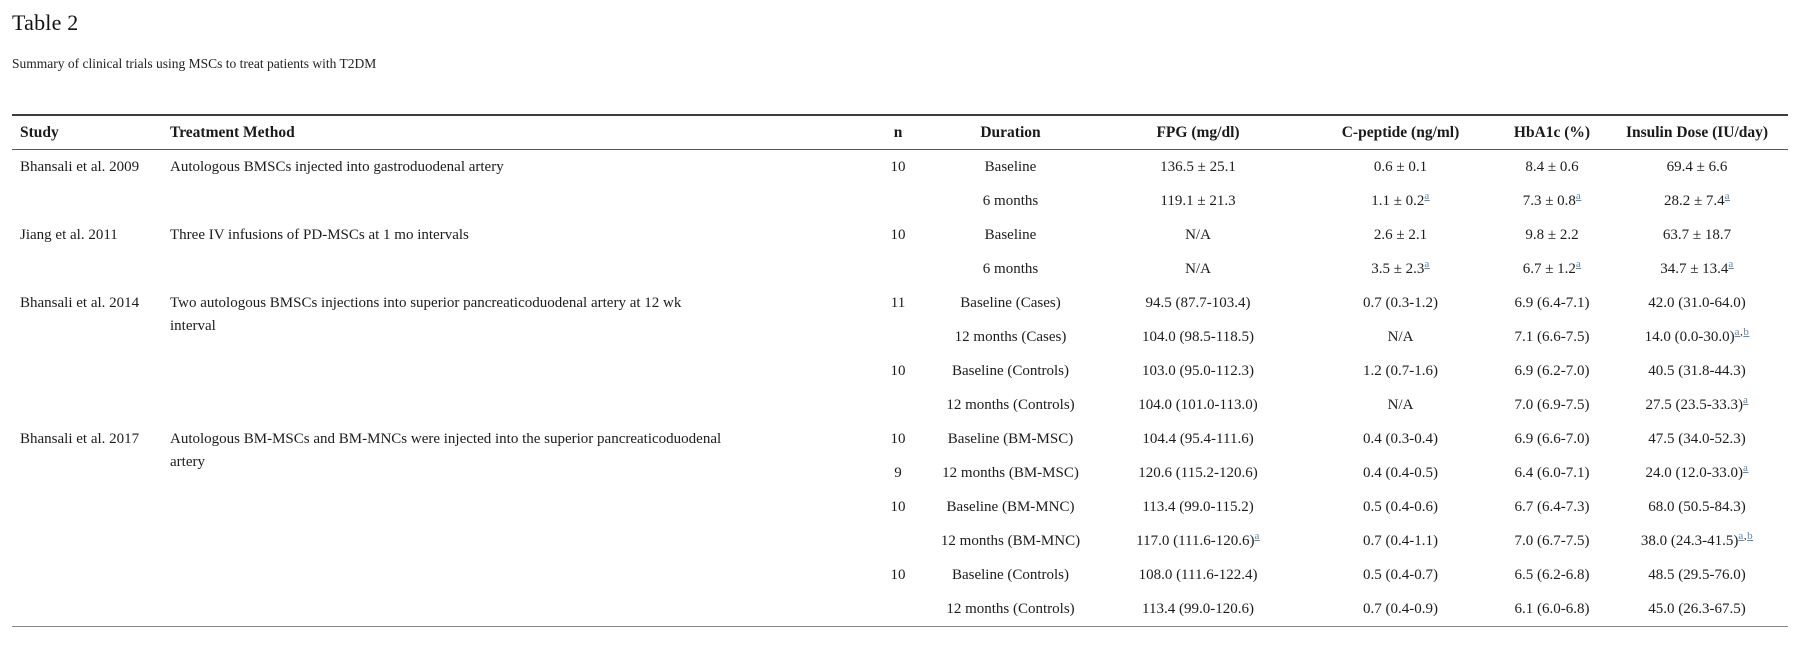 Image resolution: width=1799 pixels, height=646 pixels. I want to click on fpg-cell: 113.4 (99.0-120.6), so click(1198, 608).